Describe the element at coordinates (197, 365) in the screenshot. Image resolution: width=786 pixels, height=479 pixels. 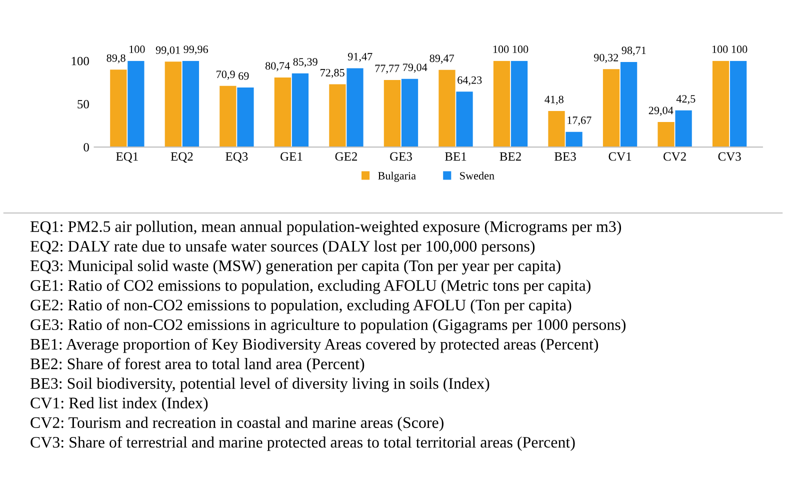
I see `text: BE2: Share of forest area to total land area (Percent)` at that location.